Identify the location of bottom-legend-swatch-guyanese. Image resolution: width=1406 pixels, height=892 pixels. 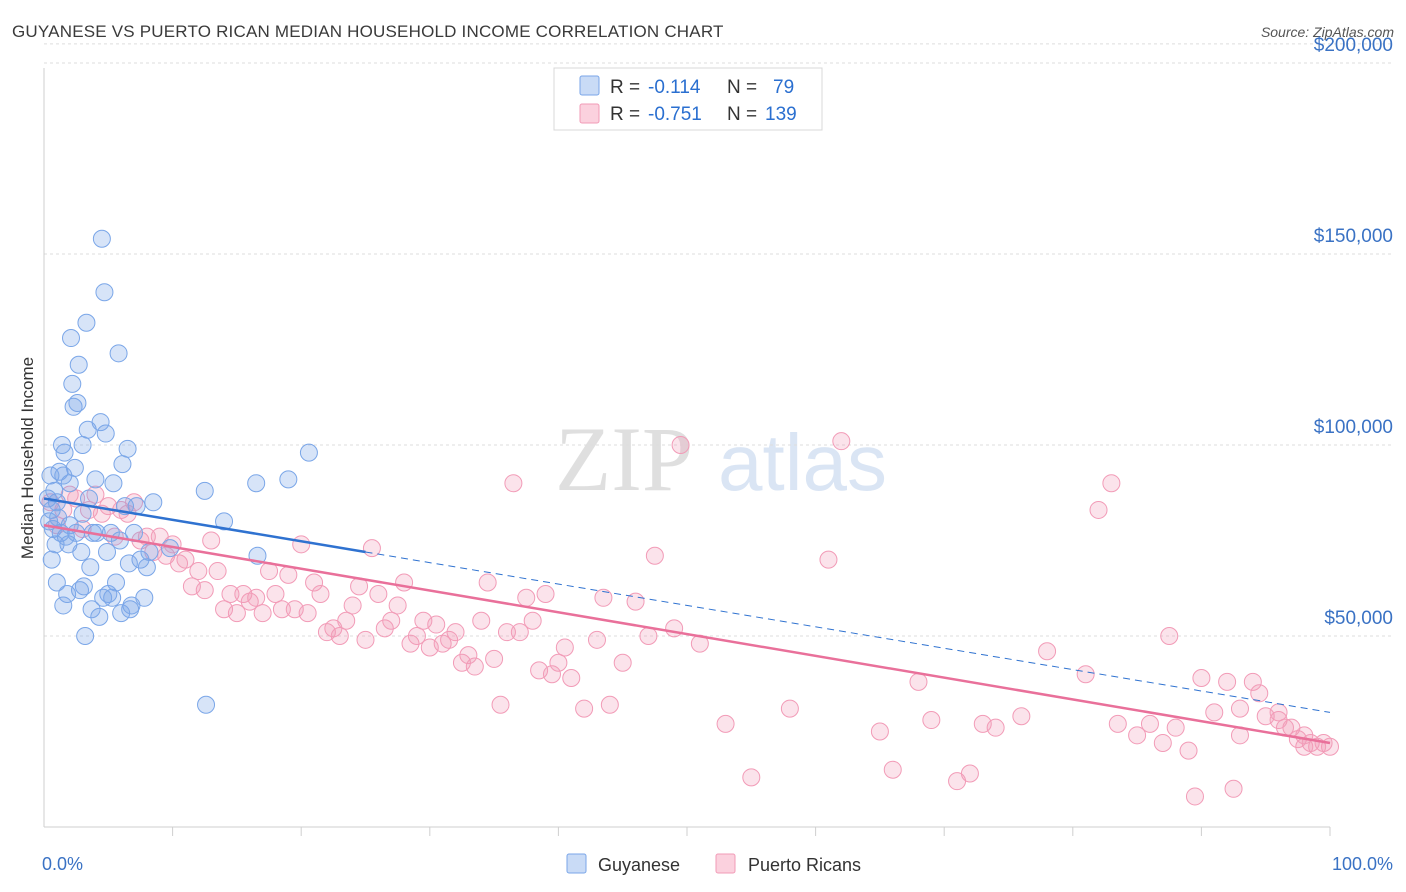
(576, 863).